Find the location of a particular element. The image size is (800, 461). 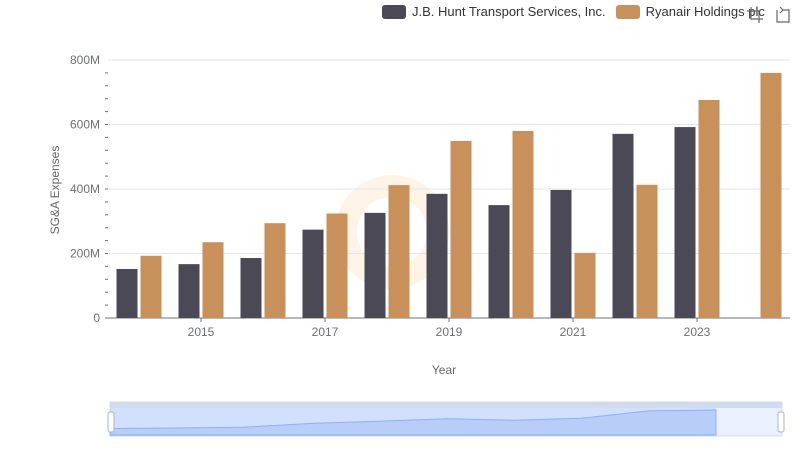

bar-ryanair-2016 is located at coordinates (275, 270).